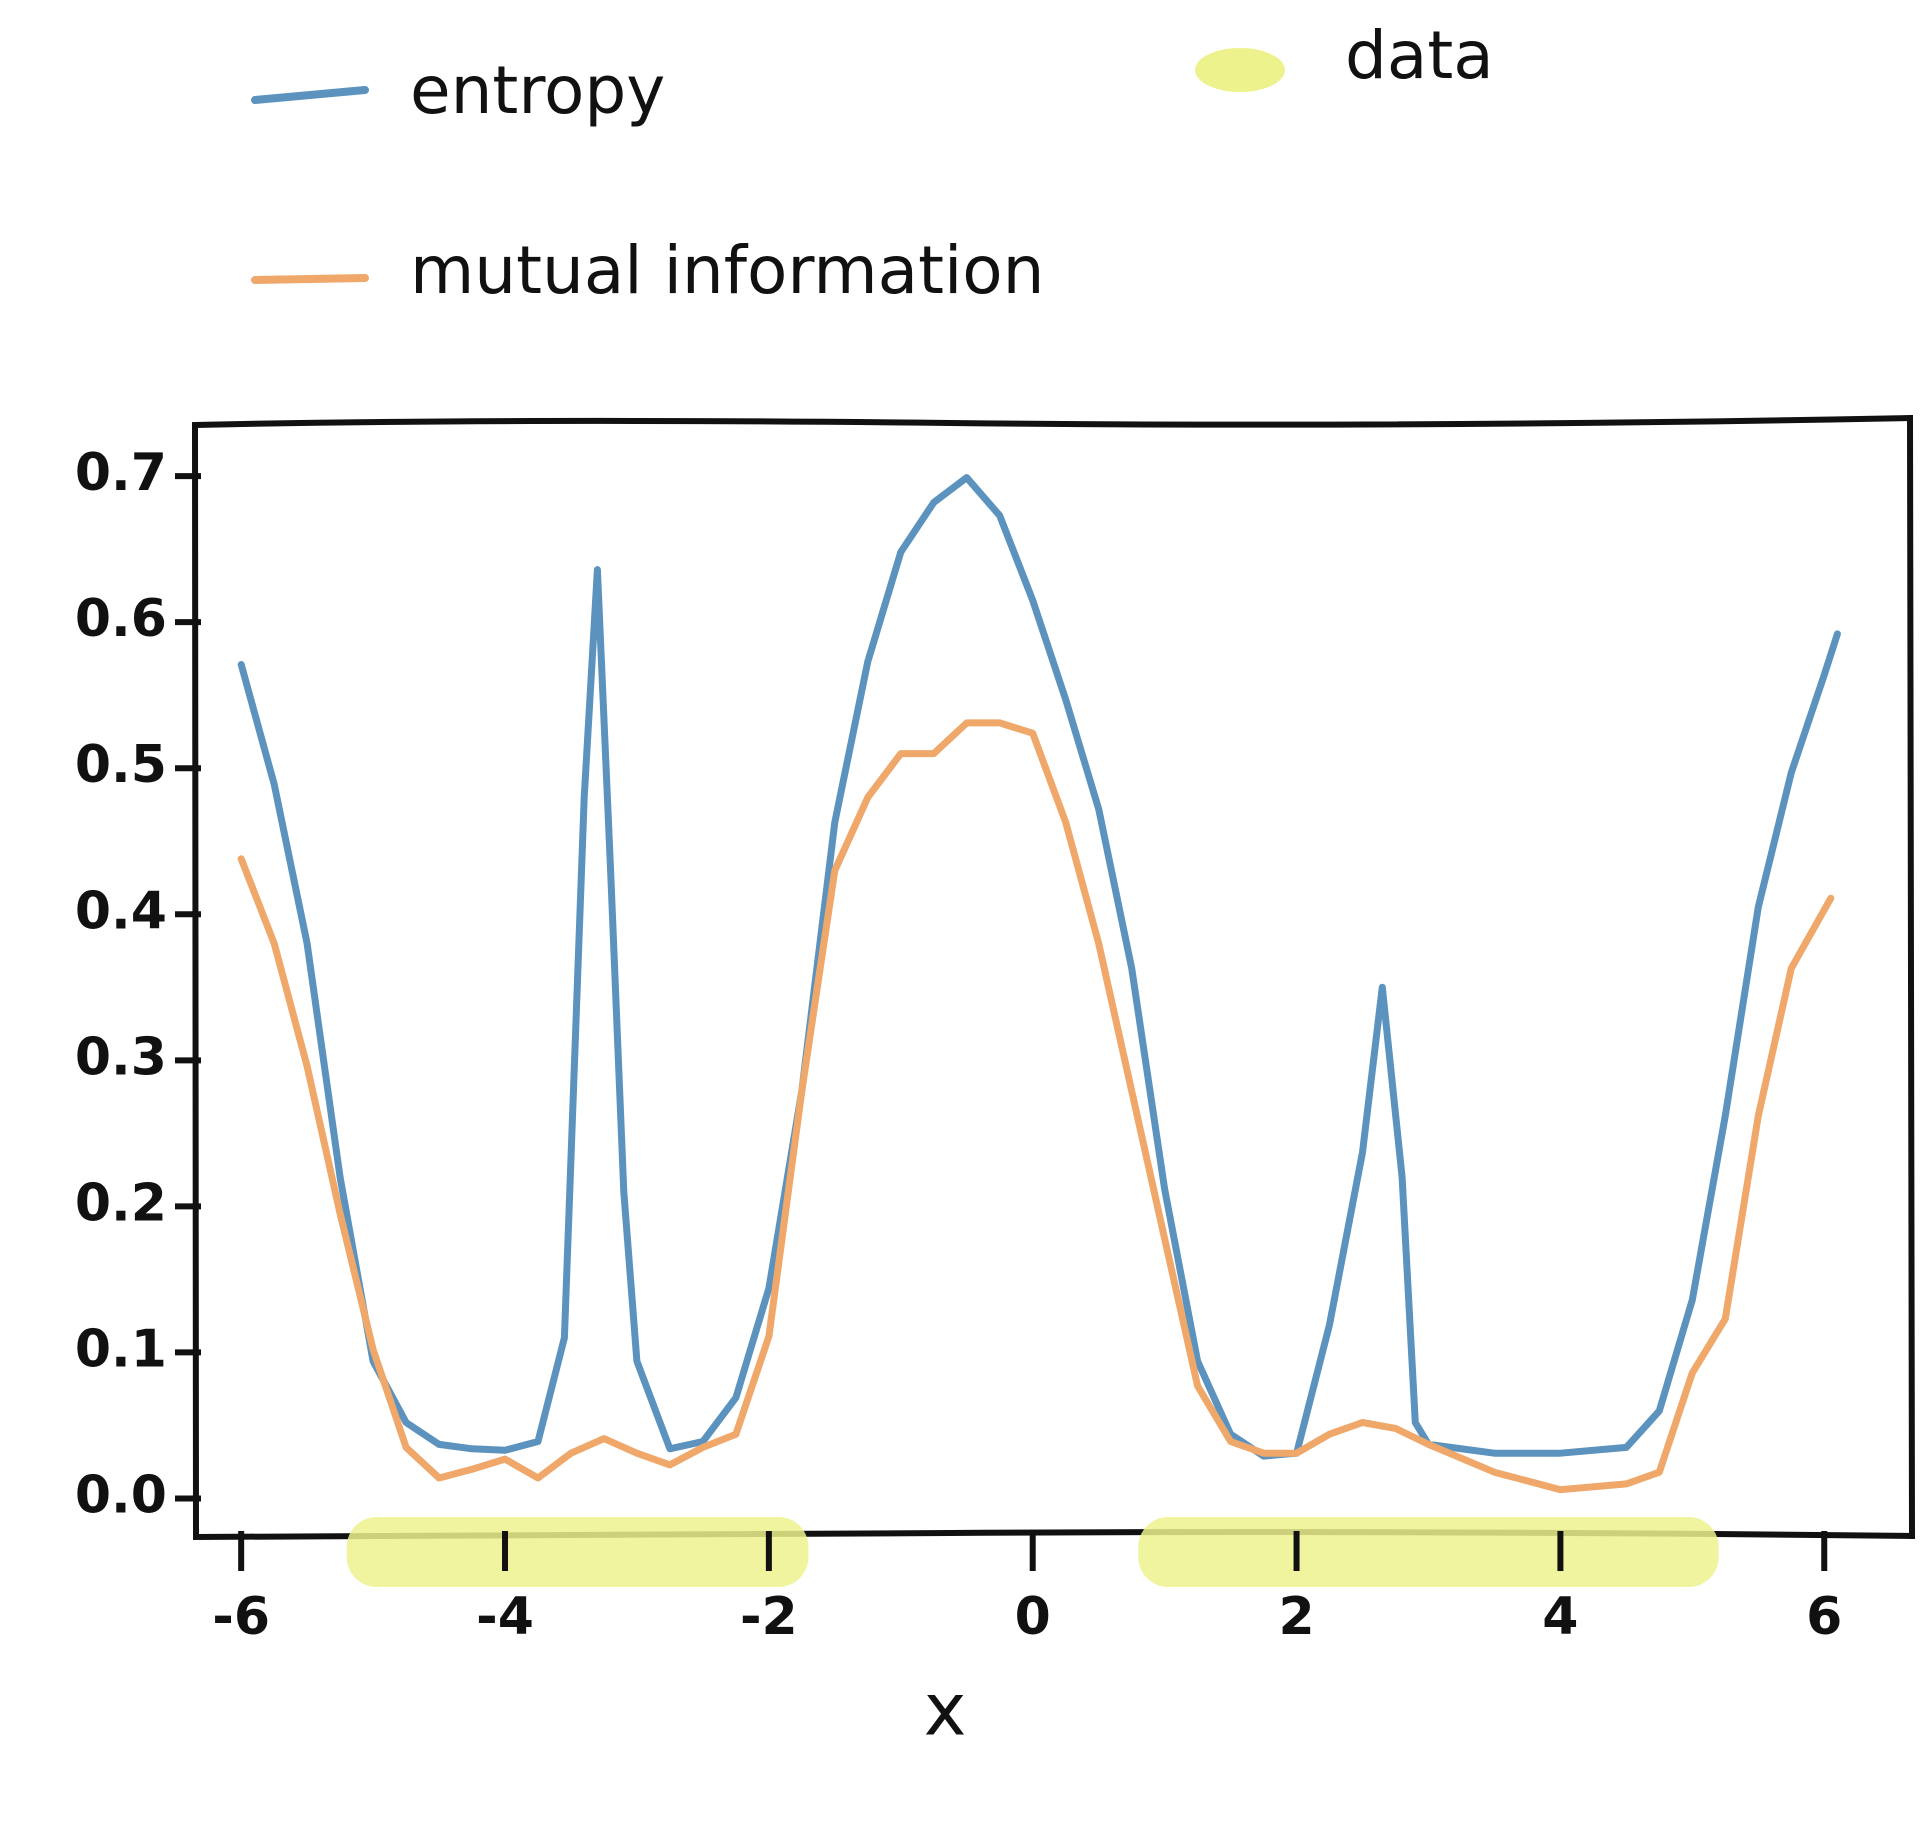 The height and width of the screenshot is (1828, 1925). I want to click on y-tick-label: 0.7, so click(121, 473).